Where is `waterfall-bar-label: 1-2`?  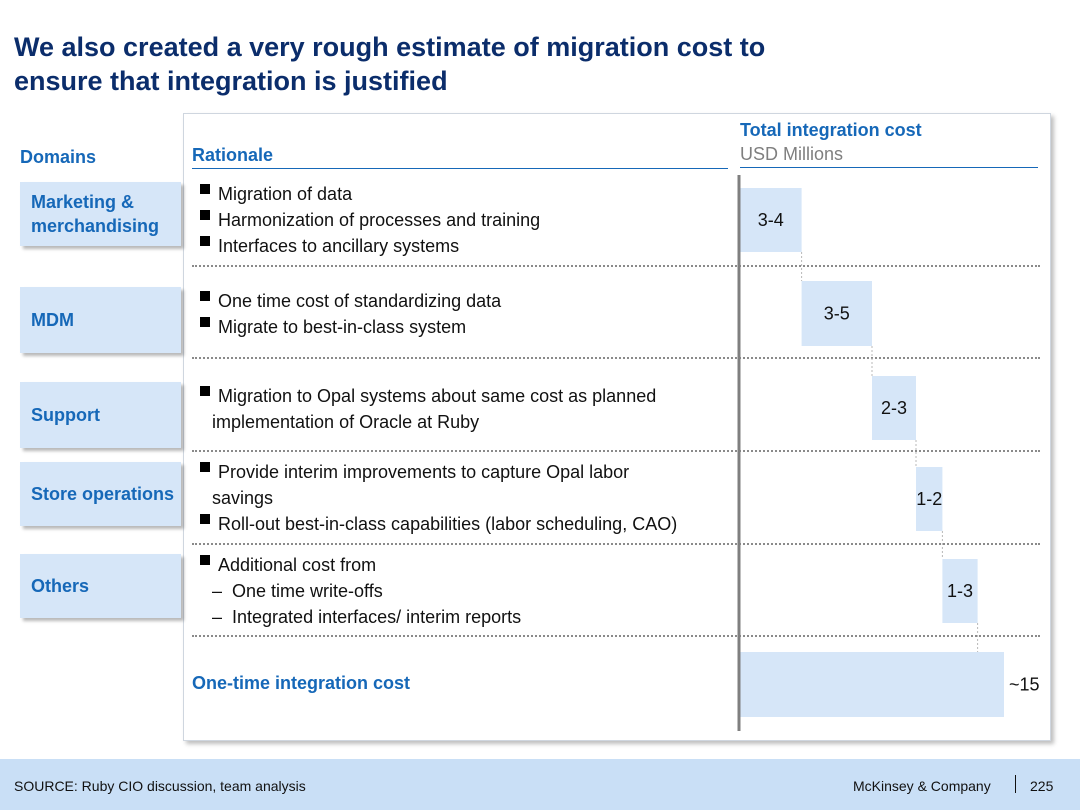 waterfall-bar-label: 1-2 is located at coordinates (929, 499).